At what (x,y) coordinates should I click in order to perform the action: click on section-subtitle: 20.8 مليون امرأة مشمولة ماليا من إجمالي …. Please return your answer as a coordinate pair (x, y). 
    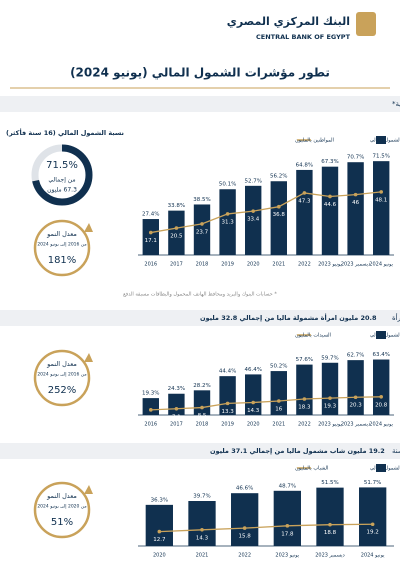
    Looking at the image, I should click on (288, 317).